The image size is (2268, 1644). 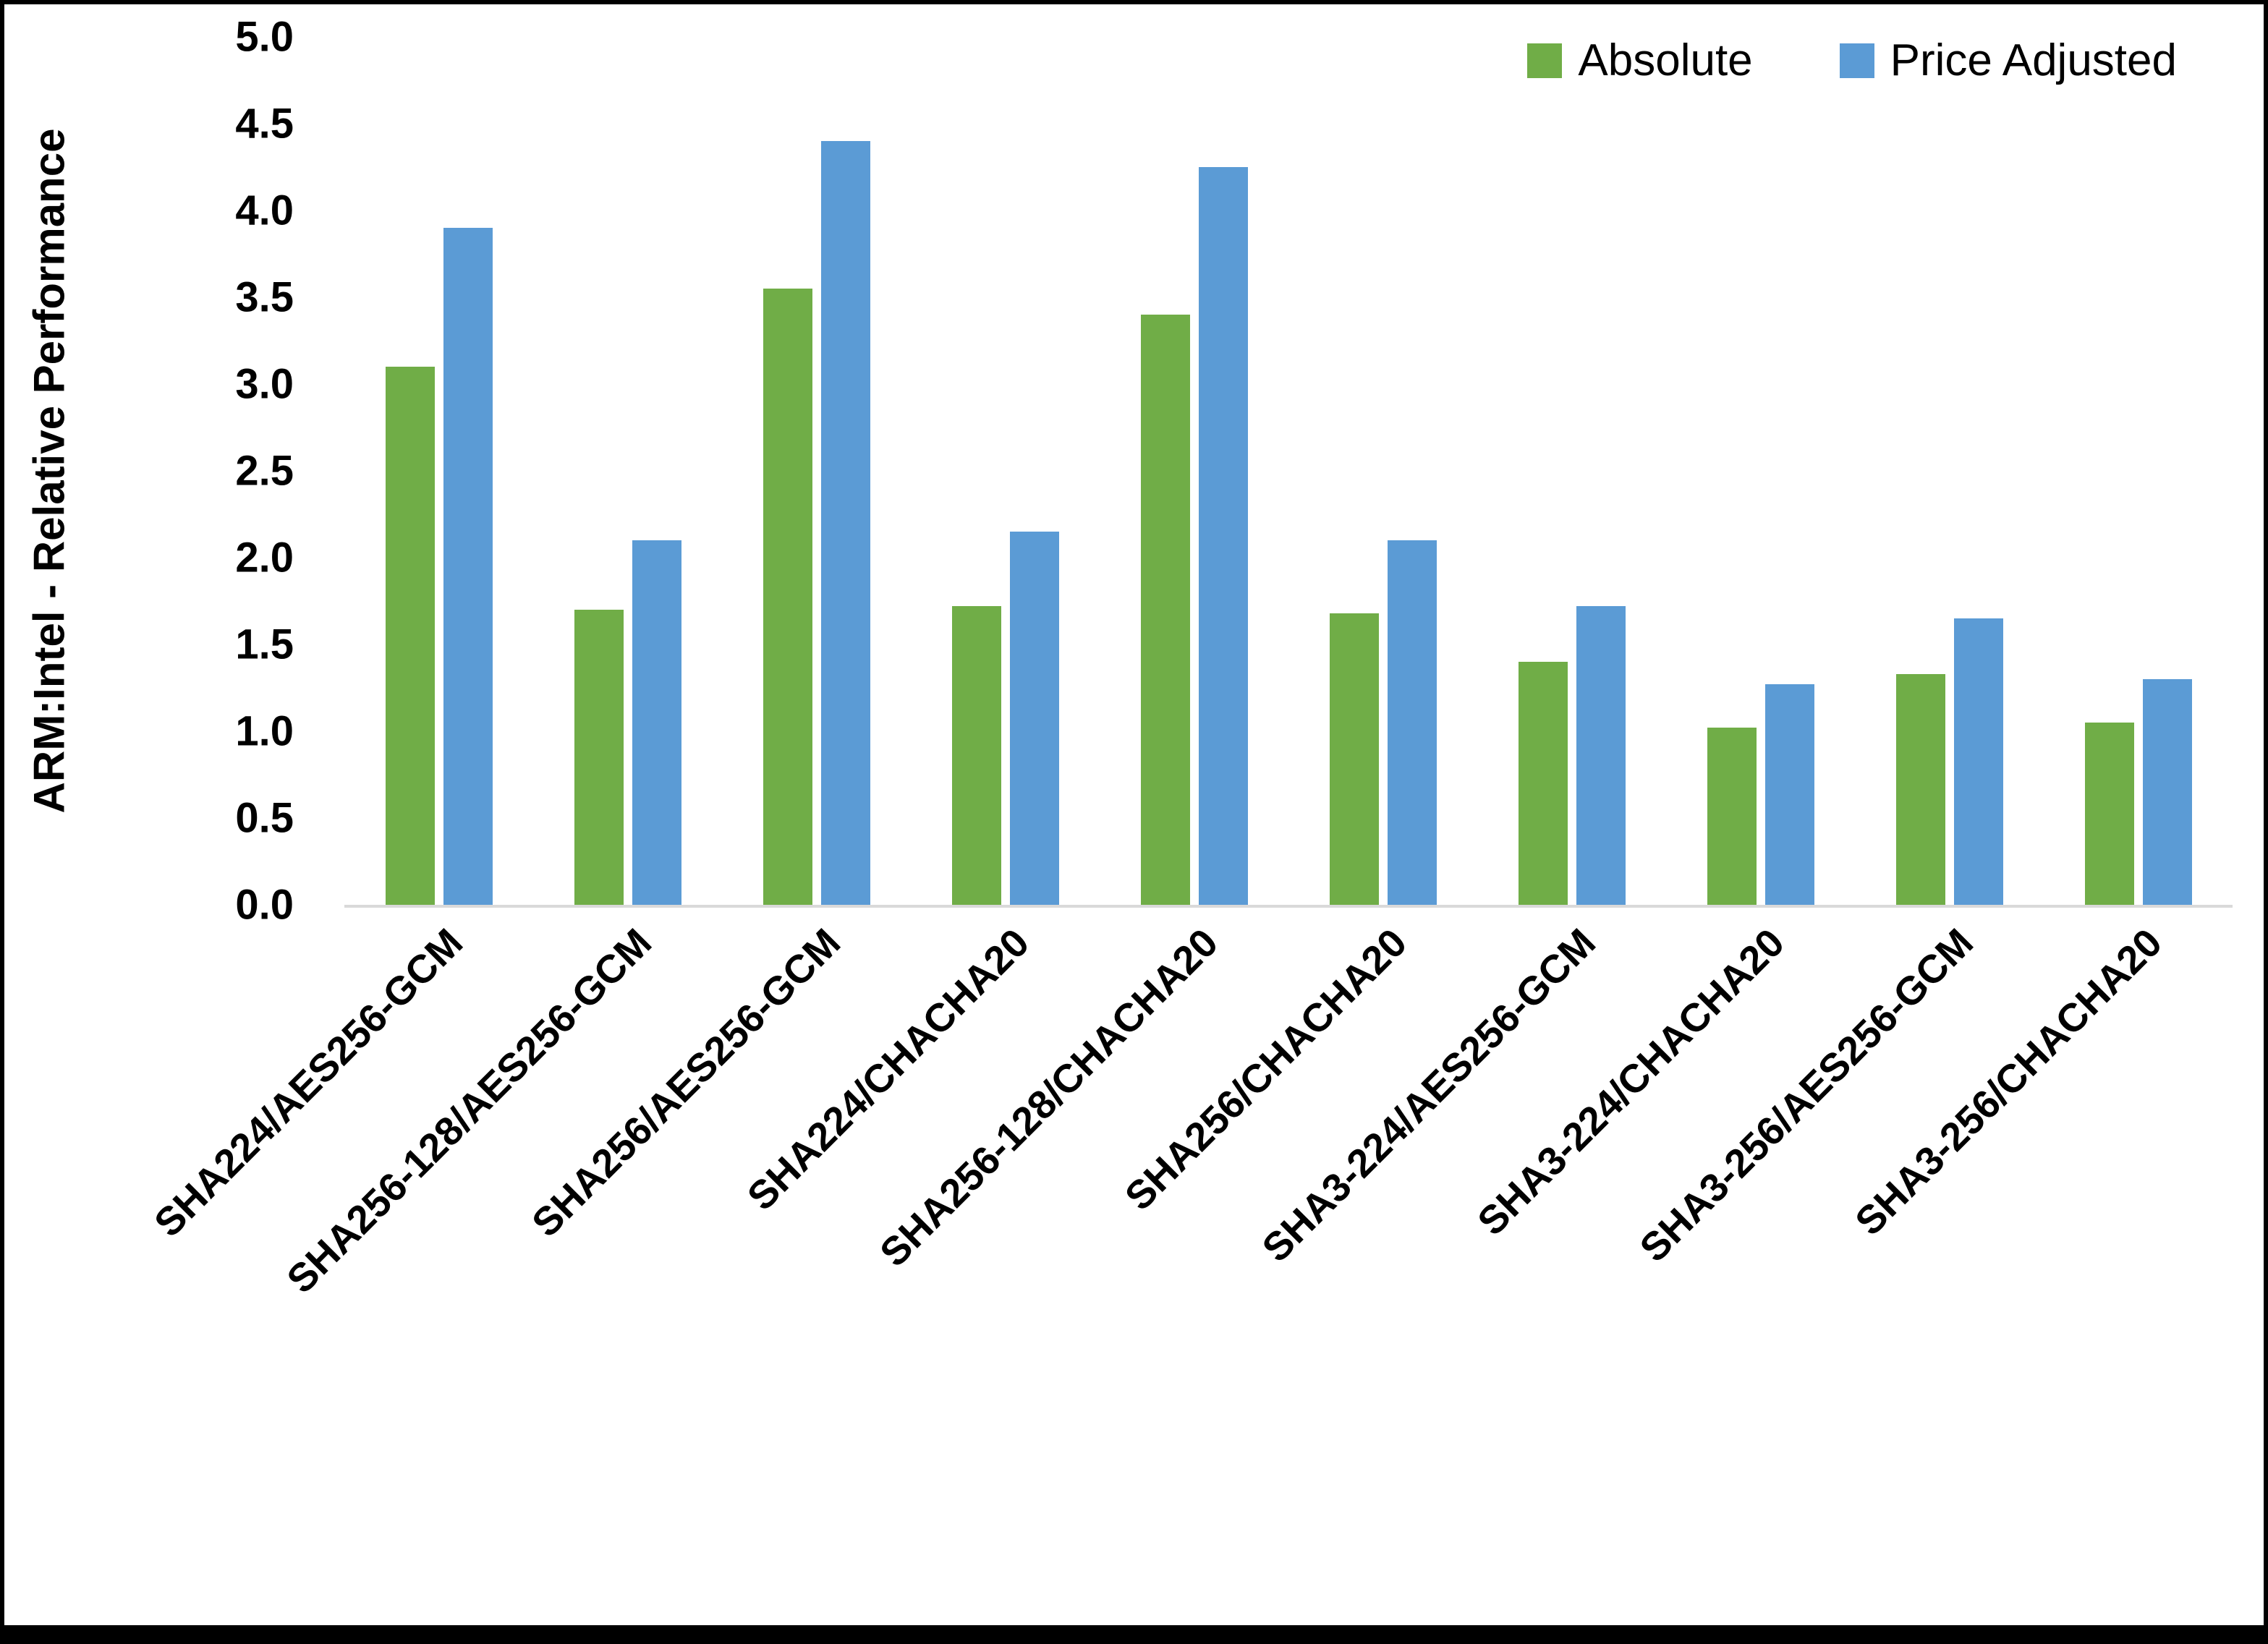 I want to click on legend-label-price-adjusted: Price Adjusted, so click(x=2034, y=60).